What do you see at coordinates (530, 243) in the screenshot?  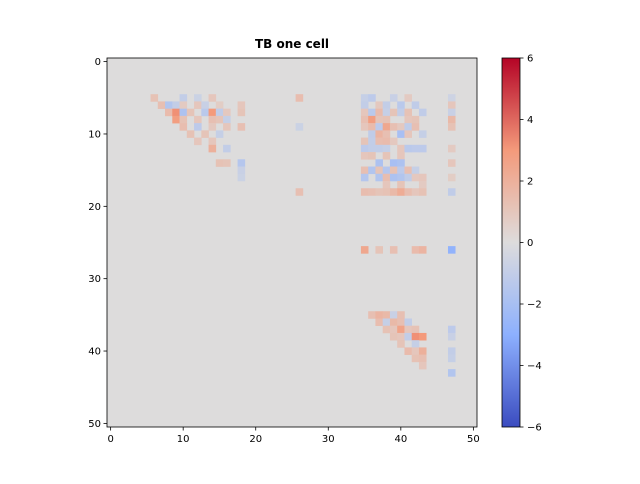 I see `colorbar-tick-label: 0` at bounding box center [530, 243].